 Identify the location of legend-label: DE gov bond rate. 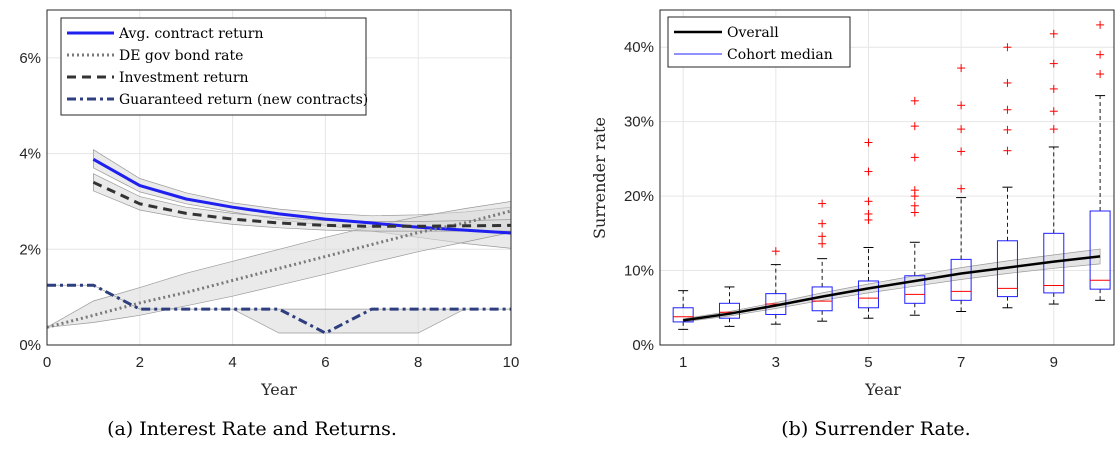
(181, 56).